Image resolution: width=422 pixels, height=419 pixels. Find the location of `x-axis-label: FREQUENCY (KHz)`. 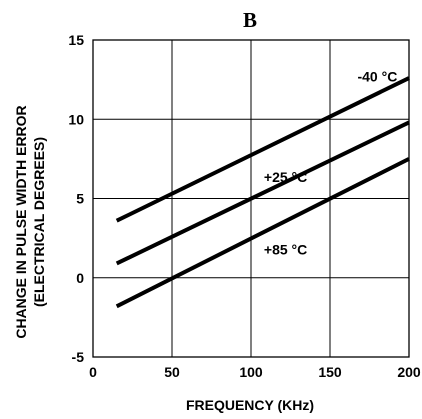

x-axis-label: FREQUENCY (KHz) is located at coordinates (250, 405).